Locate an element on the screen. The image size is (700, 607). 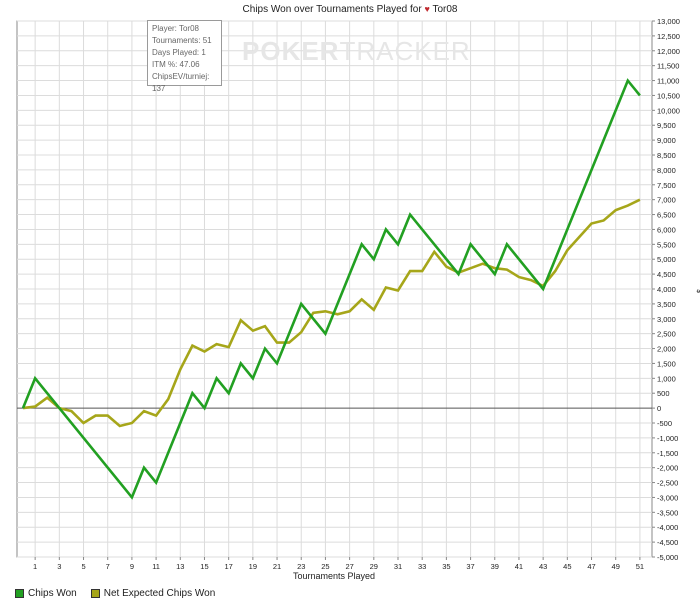
x-tick-label: 49 is located at coordinates (616, 566).